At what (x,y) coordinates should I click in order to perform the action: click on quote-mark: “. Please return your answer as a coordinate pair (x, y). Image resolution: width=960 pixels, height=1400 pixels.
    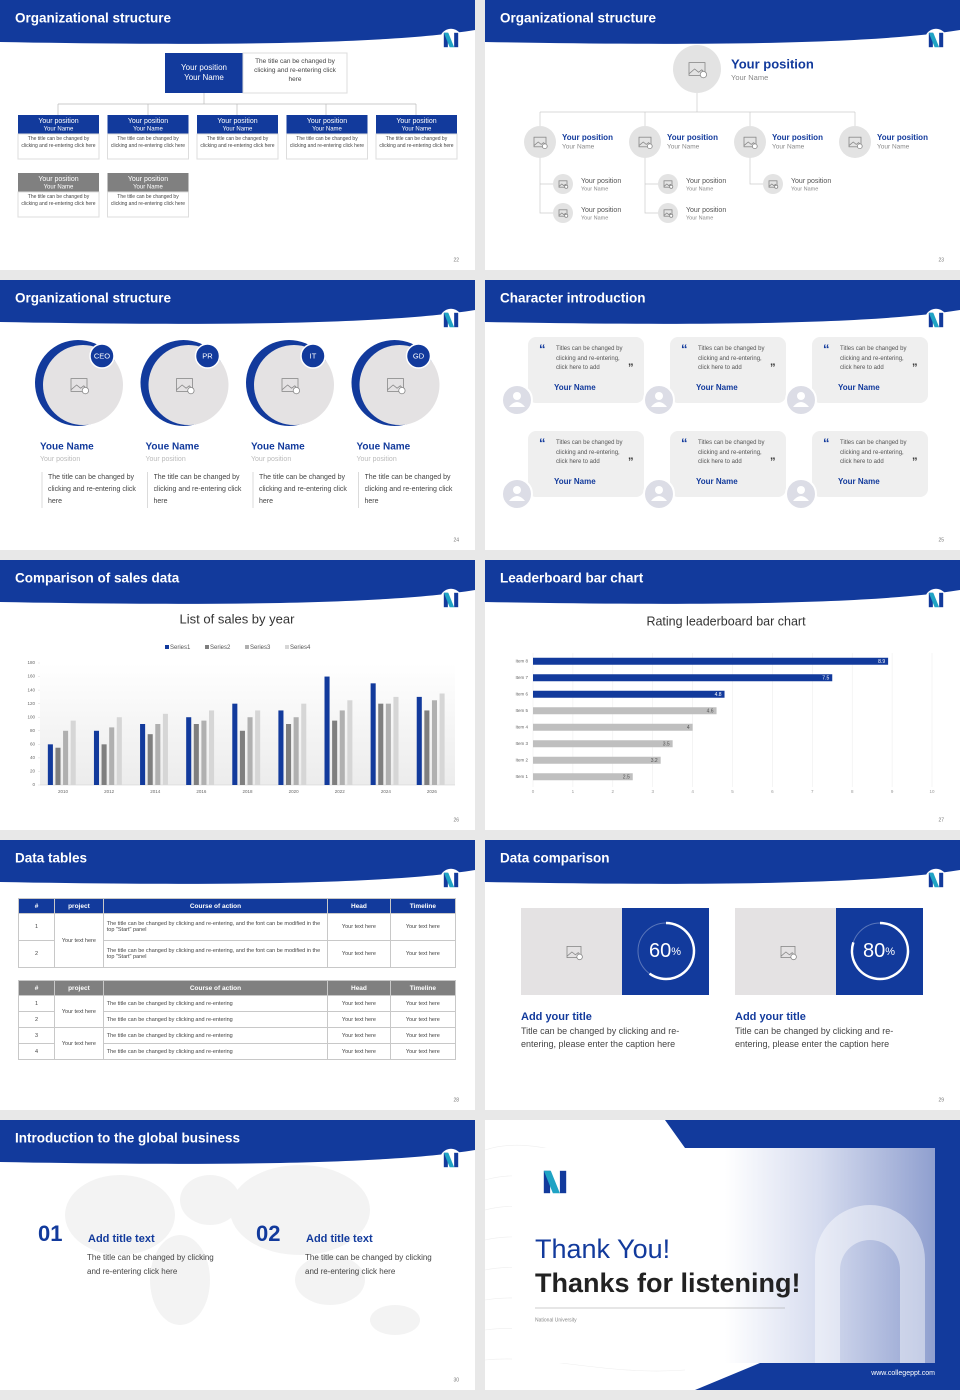
    Looking at the image, I should click on (542, 442).